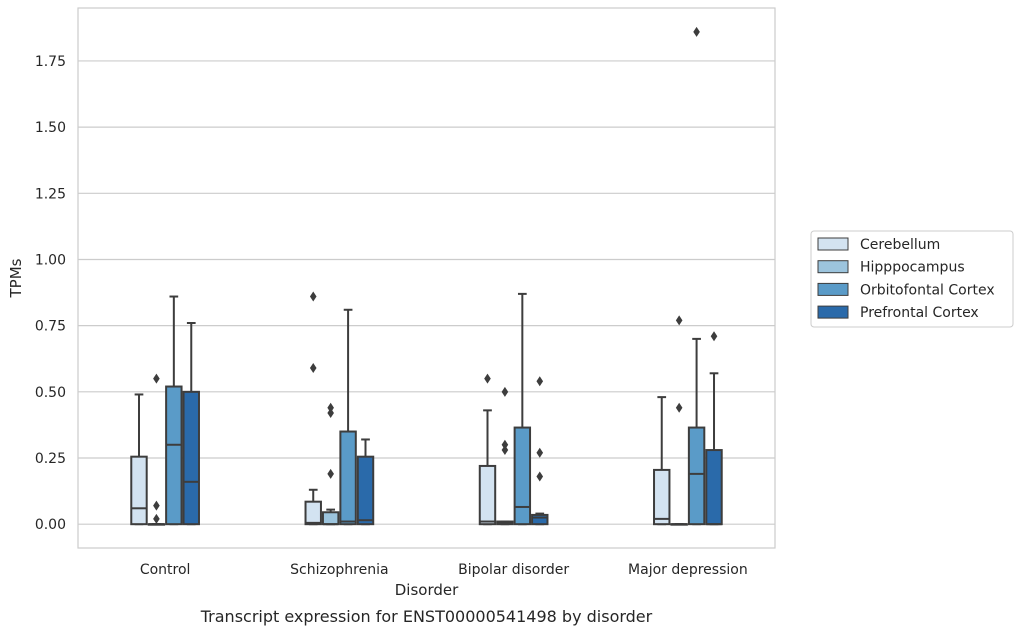 The image size is (1023, 634). I want to click on x-tick-label: Bipolar disorder, so click(513, 570).